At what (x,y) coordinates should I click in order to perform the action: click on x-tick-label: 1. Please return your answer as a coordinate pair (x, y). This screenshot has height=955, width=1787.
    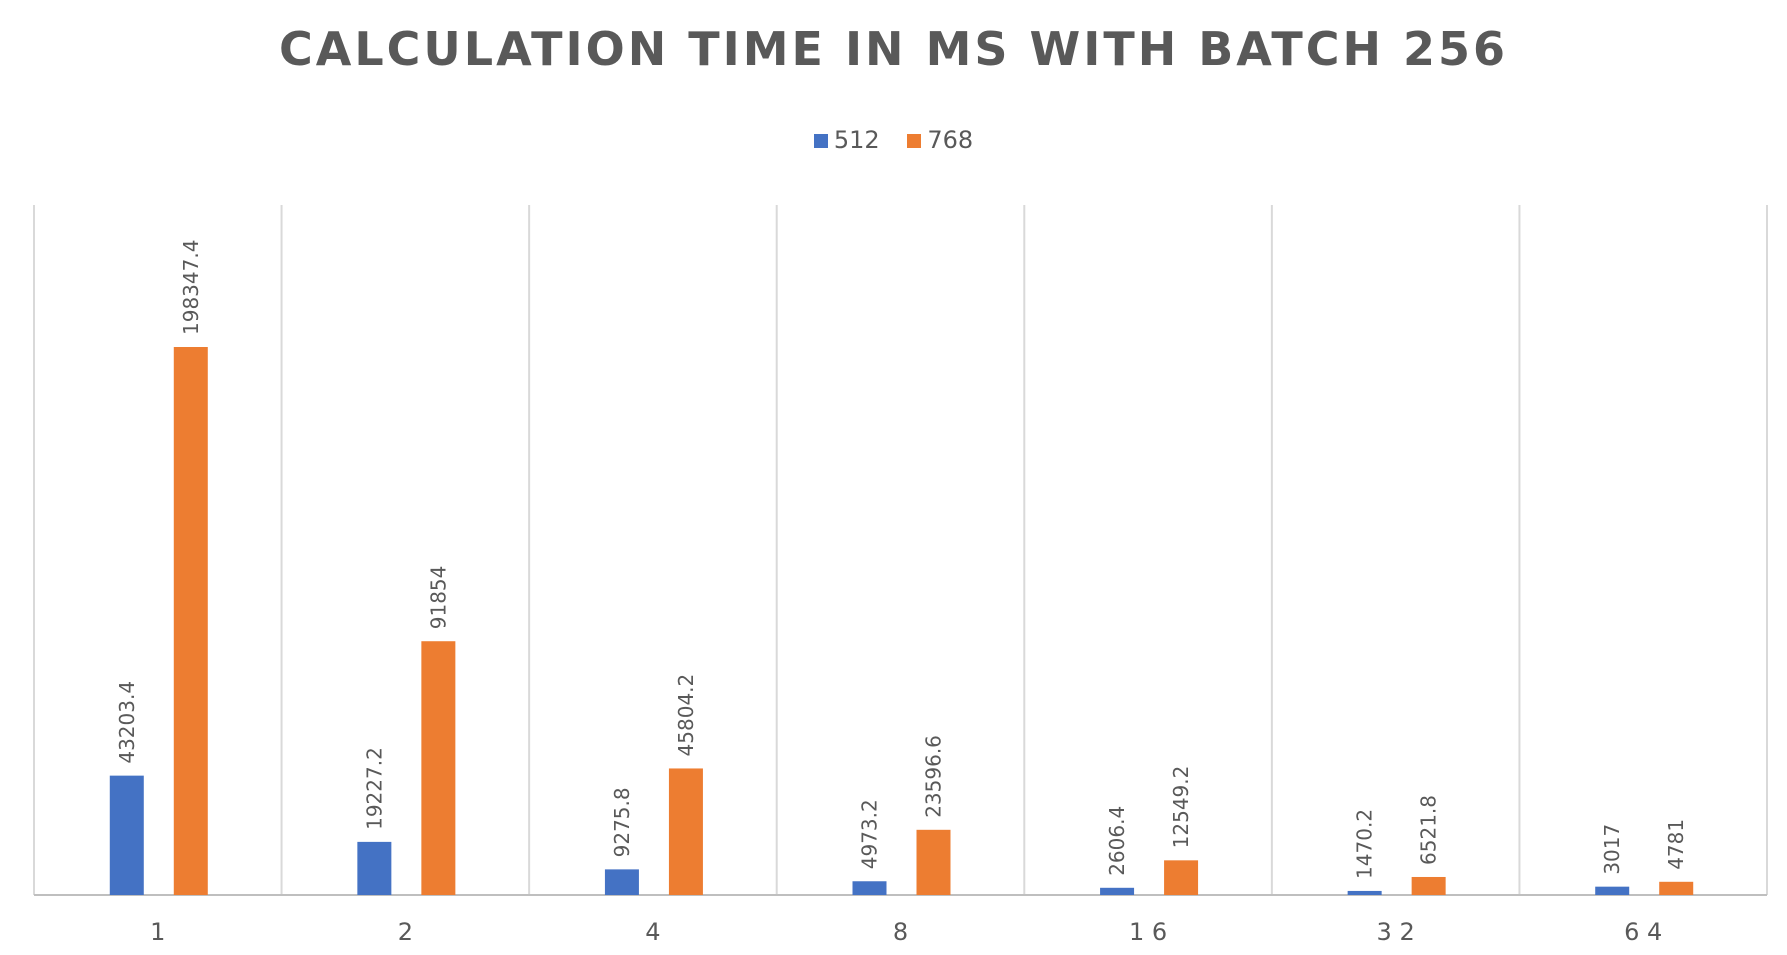
    Looking at the image, I should click on (157, 932).